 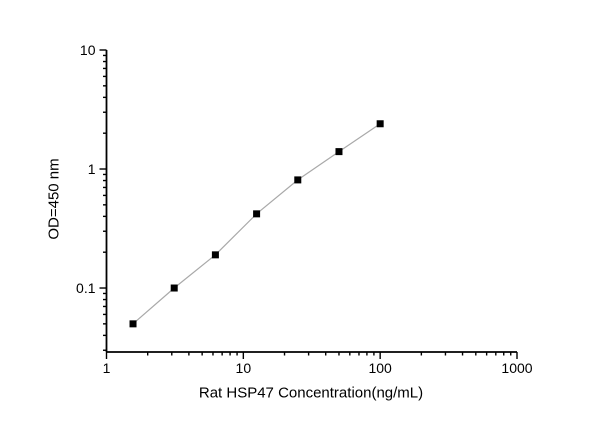 What do you see at coordinates (92, 169) in the screenshot?
I see `y-tick-label: 1` at bounding box center [92, 169].